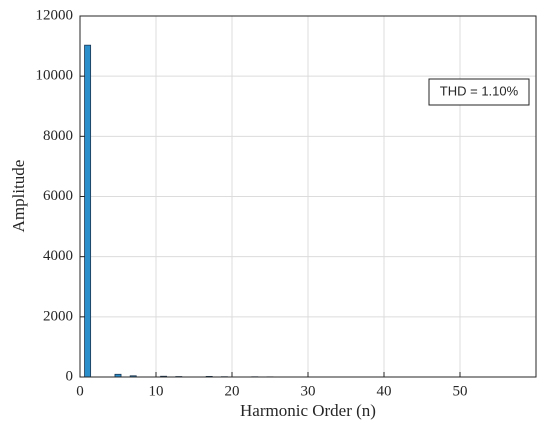  Describe the element at coordinates (58, 316) in the screenshot. I see `y-tick-label: 2000` at that location.